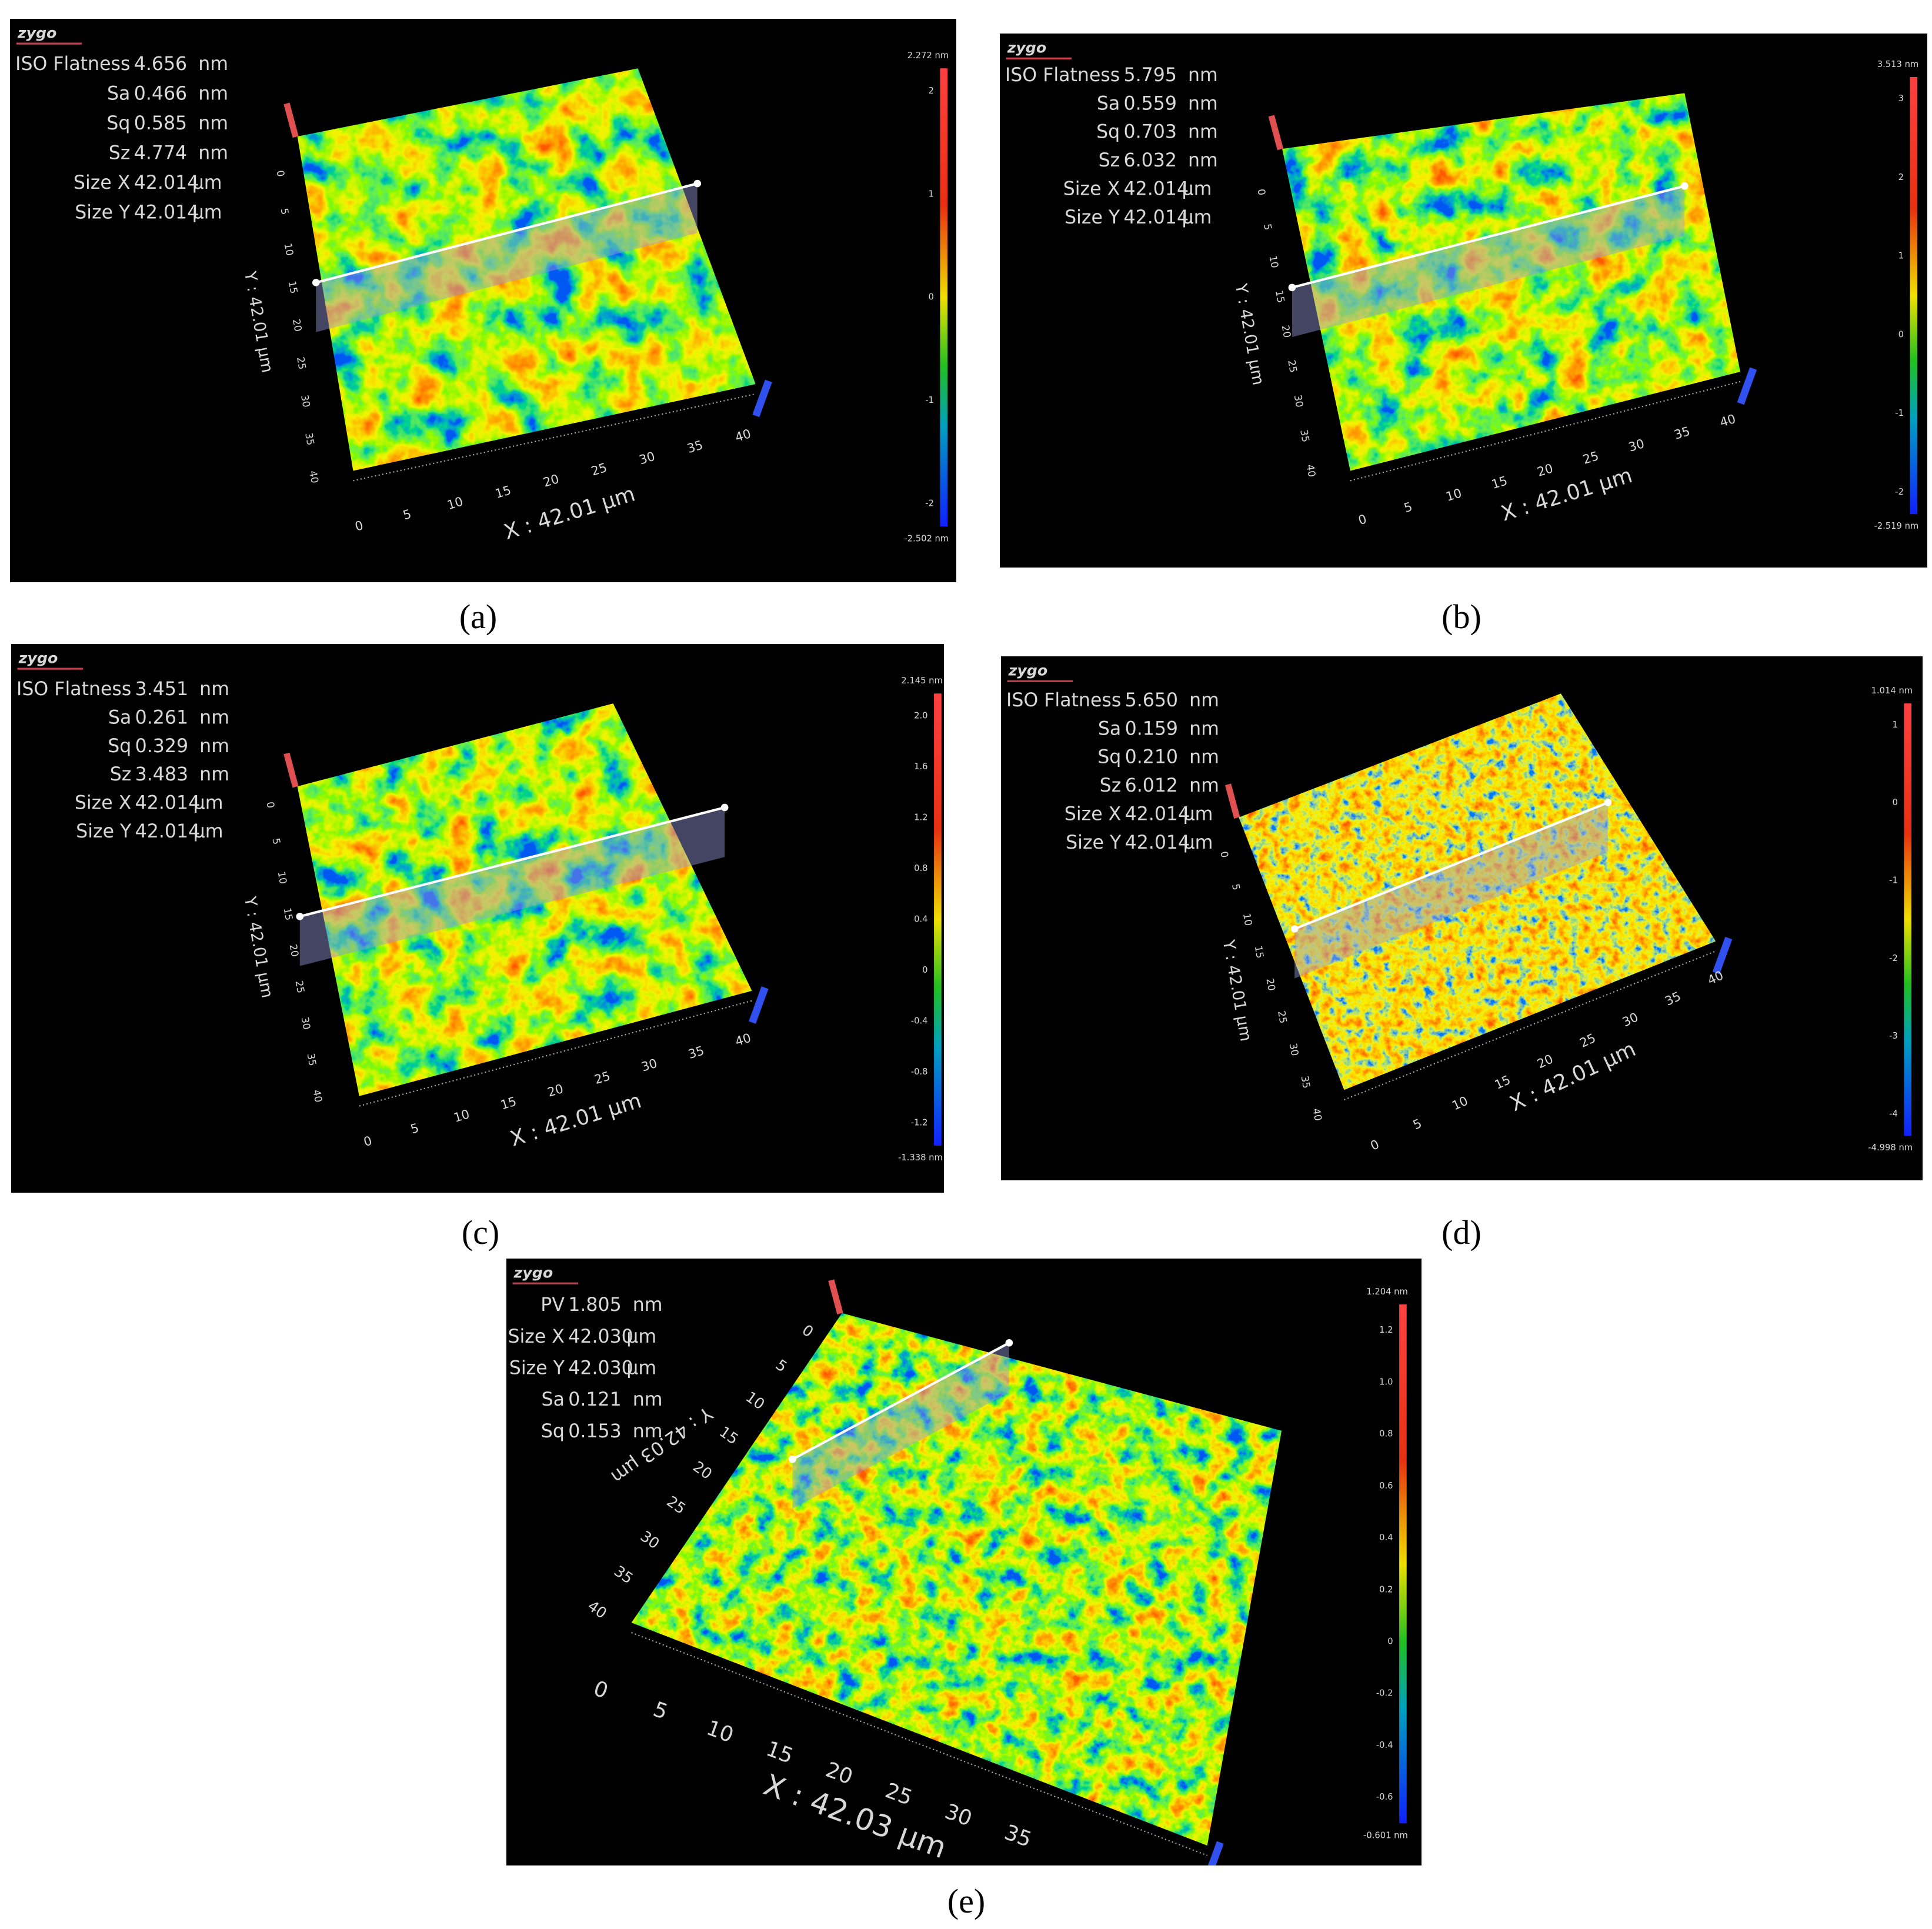 This screenshot has width=1932, height=1929. What do you see at coordinates (1461, 617) in the screenshot?
I see `panel-caption: (b)` at bounding box center [1461, 617].